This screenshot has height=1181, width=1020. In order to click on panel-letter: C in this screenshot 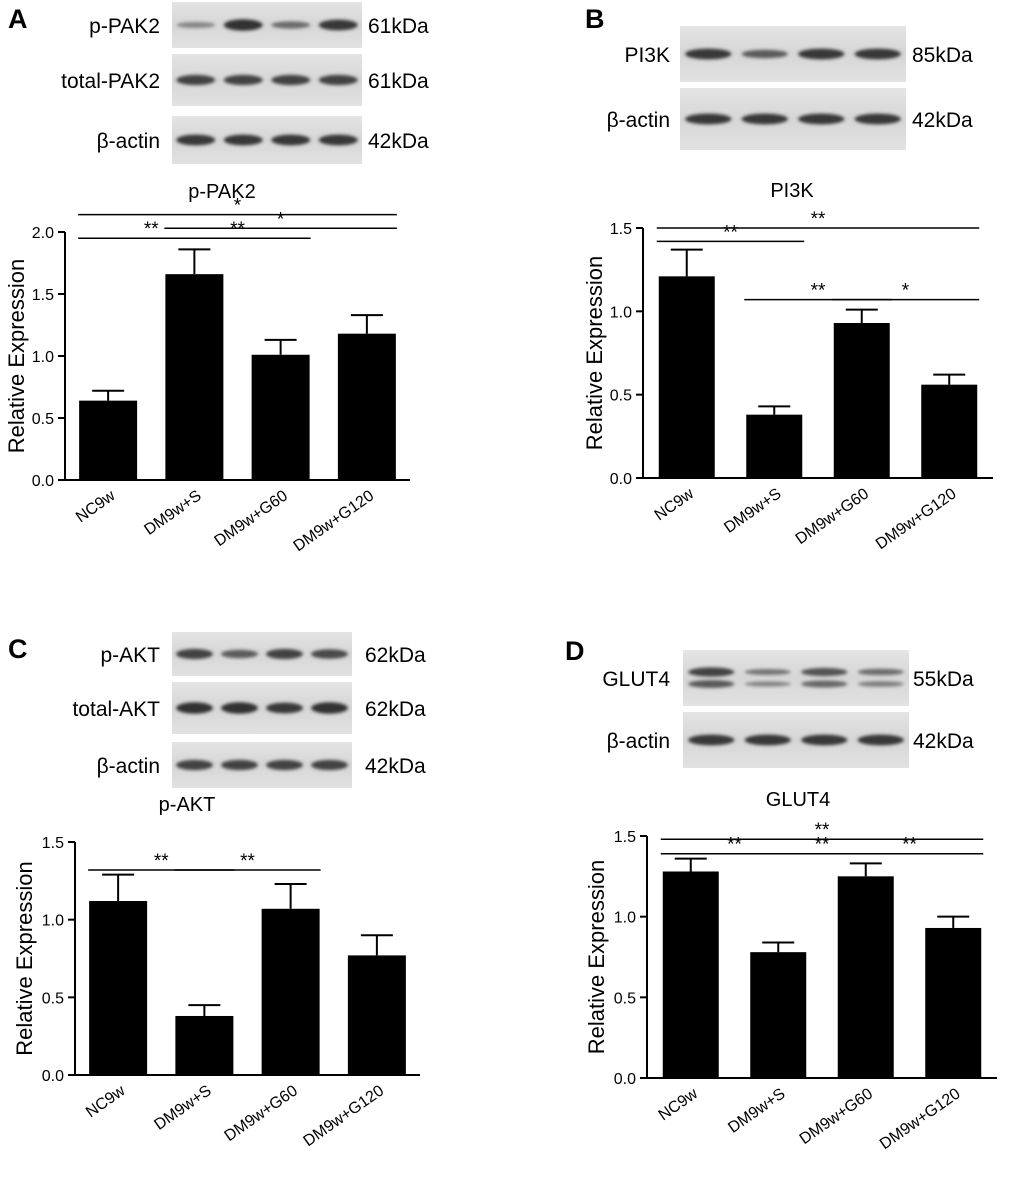, I will do `click(18, 649)`.